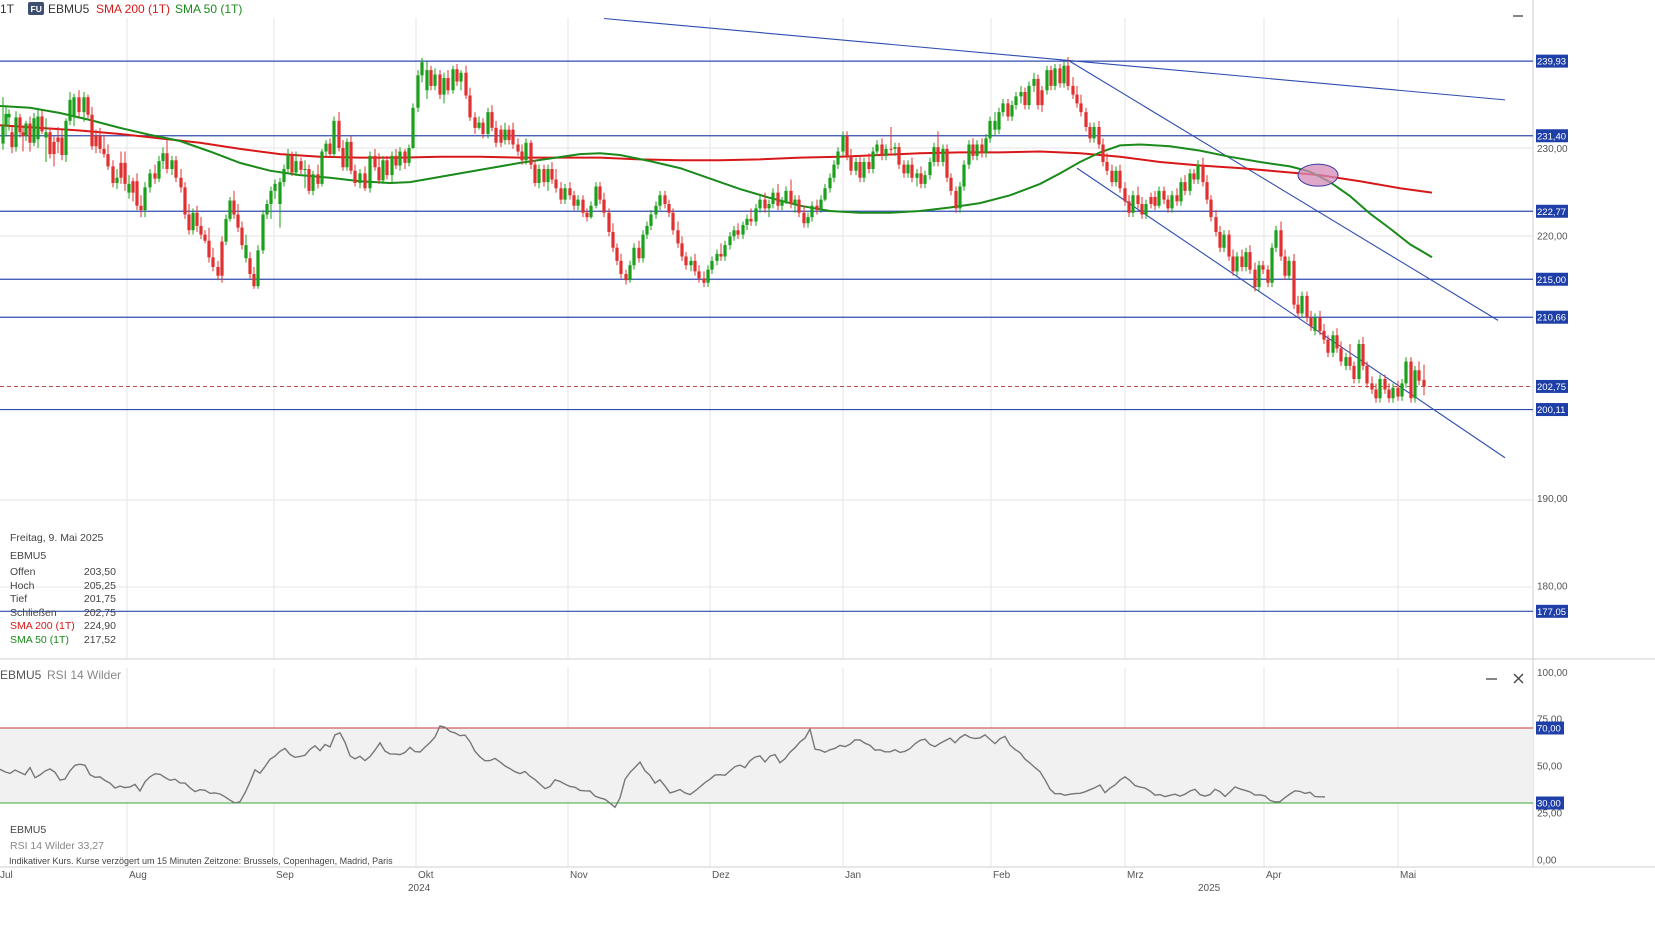 This screenshot has width=1655, height=939. Describe the element at coordinates (22, 586) in the screenshot. I see `info-high-label: Hoch` at that location.